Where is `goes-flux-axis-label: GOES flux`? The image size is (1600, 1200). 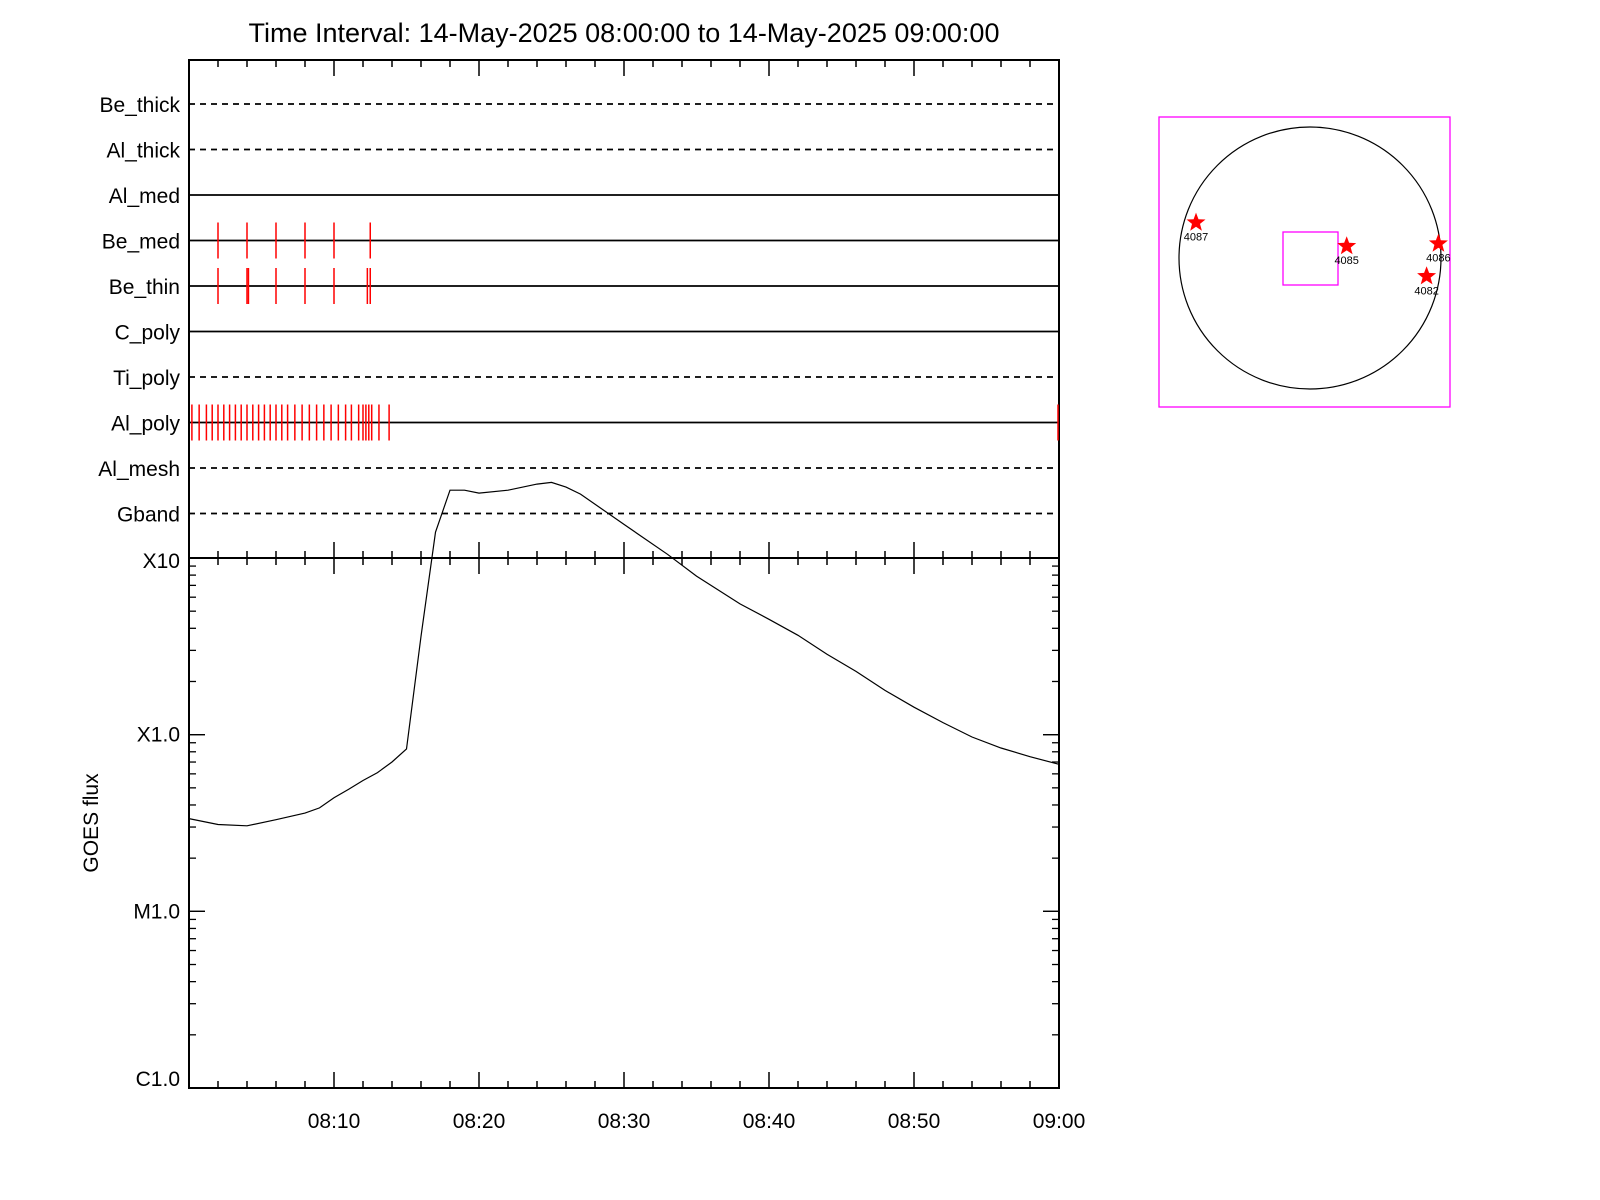
goes-flux-axis-label: GOES flux is located at coordinates (91, 823).